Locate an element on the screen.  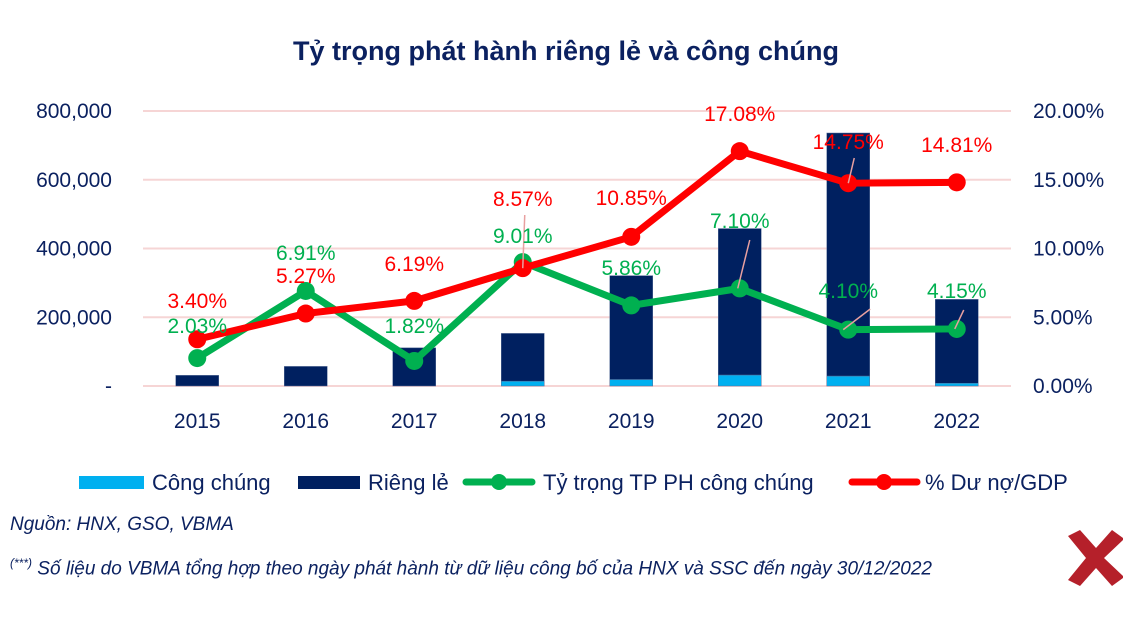
data-label-ty-trong: 5.86% is located at coordinates (631, 268).